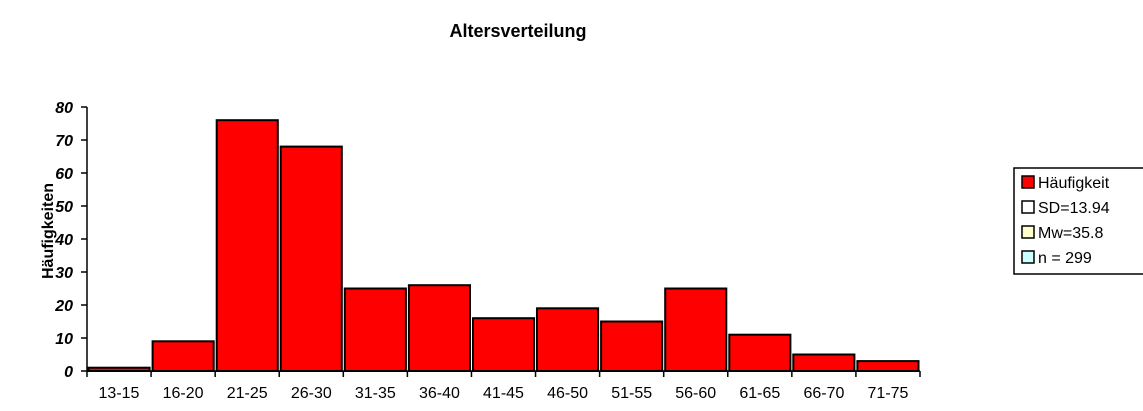  What do you see at coordinates (63, 240) in the screenshot?
I see `y-tick-label: 40` at bounding box center [63, 240].